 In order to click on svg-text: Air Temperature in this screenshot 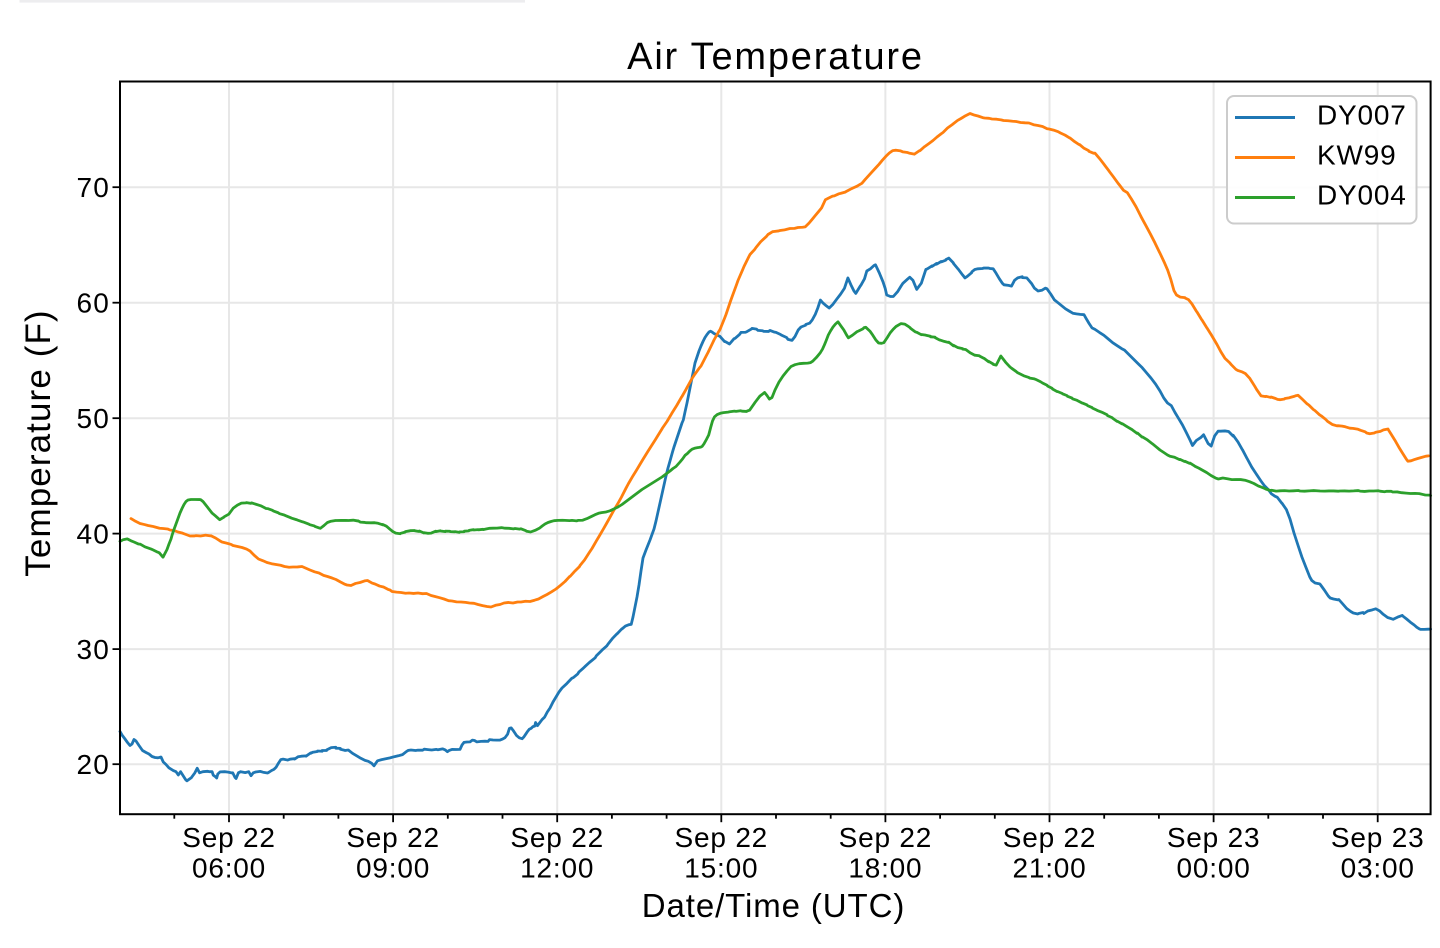, I will do `click(775, 57)`.